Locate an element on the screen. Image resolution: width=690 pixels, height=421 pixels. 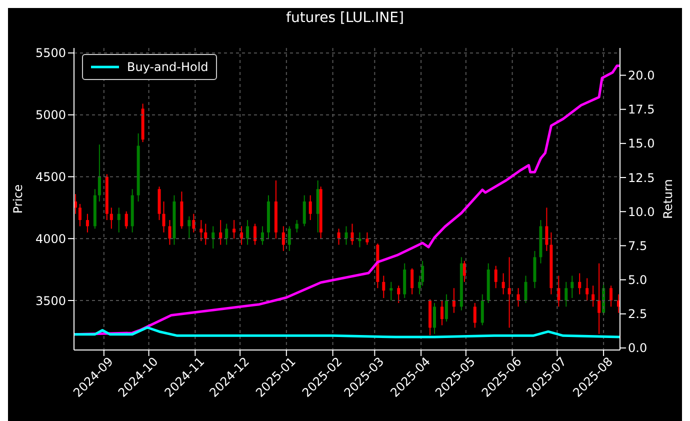
y2-axis-title: Return is located at coordinates (668, 199).